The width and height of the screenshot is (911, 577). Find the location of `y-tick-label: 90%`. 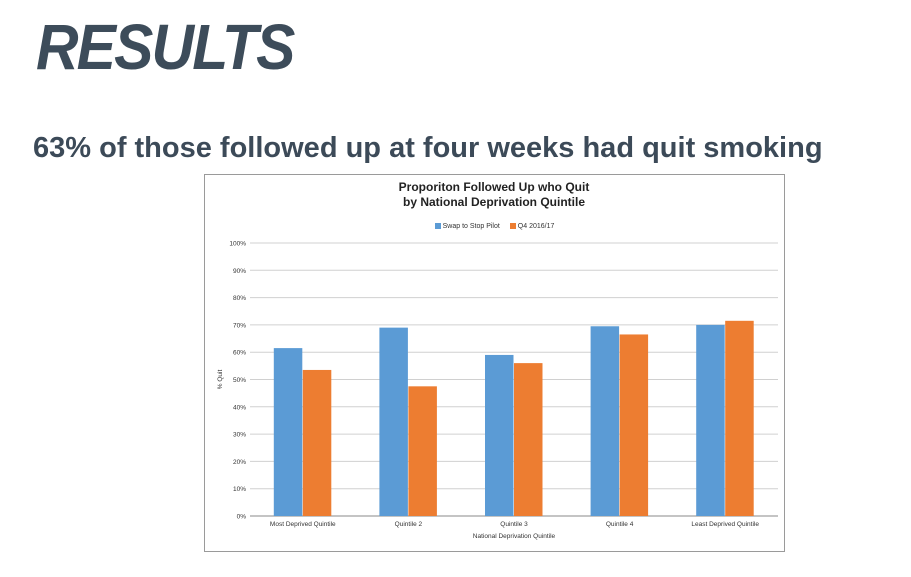

y-tick-label: 90% is located at coordinates (239, 271).